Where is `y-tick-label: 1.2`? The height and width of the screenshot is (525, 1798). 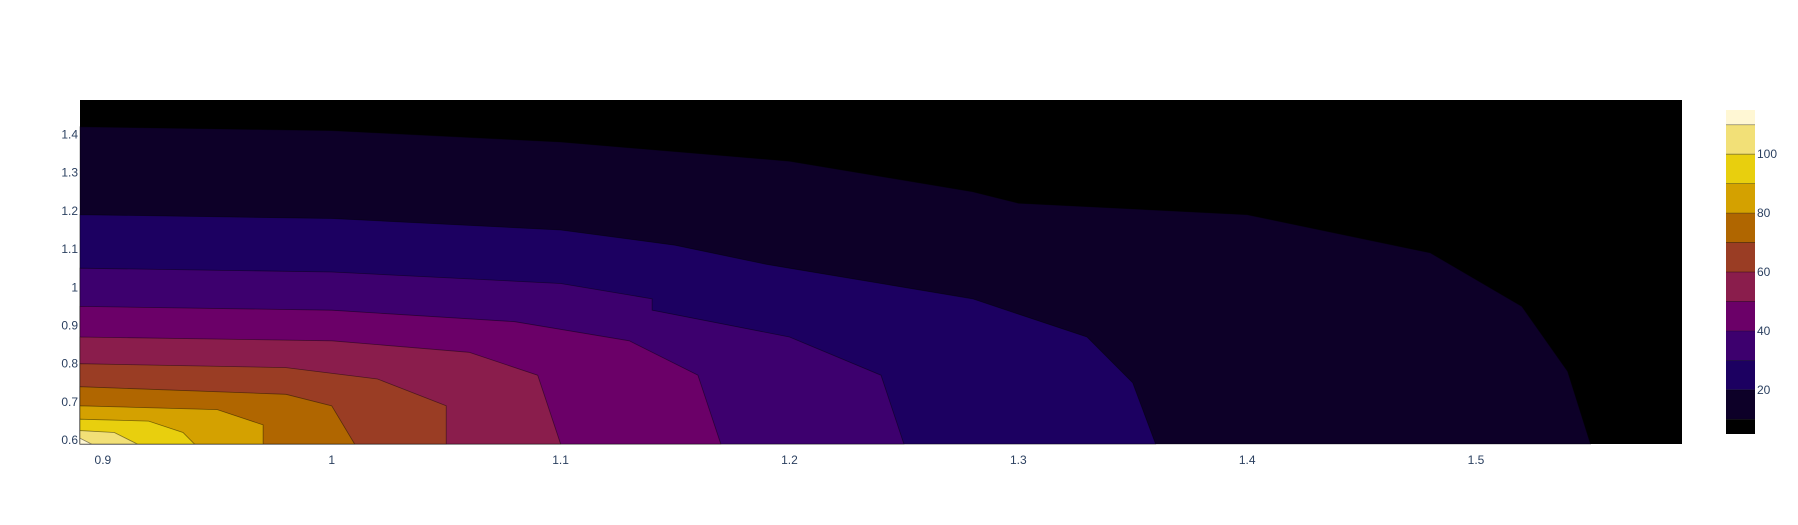 y-tick-label: 1.2 is located at coordinates (69, 211).